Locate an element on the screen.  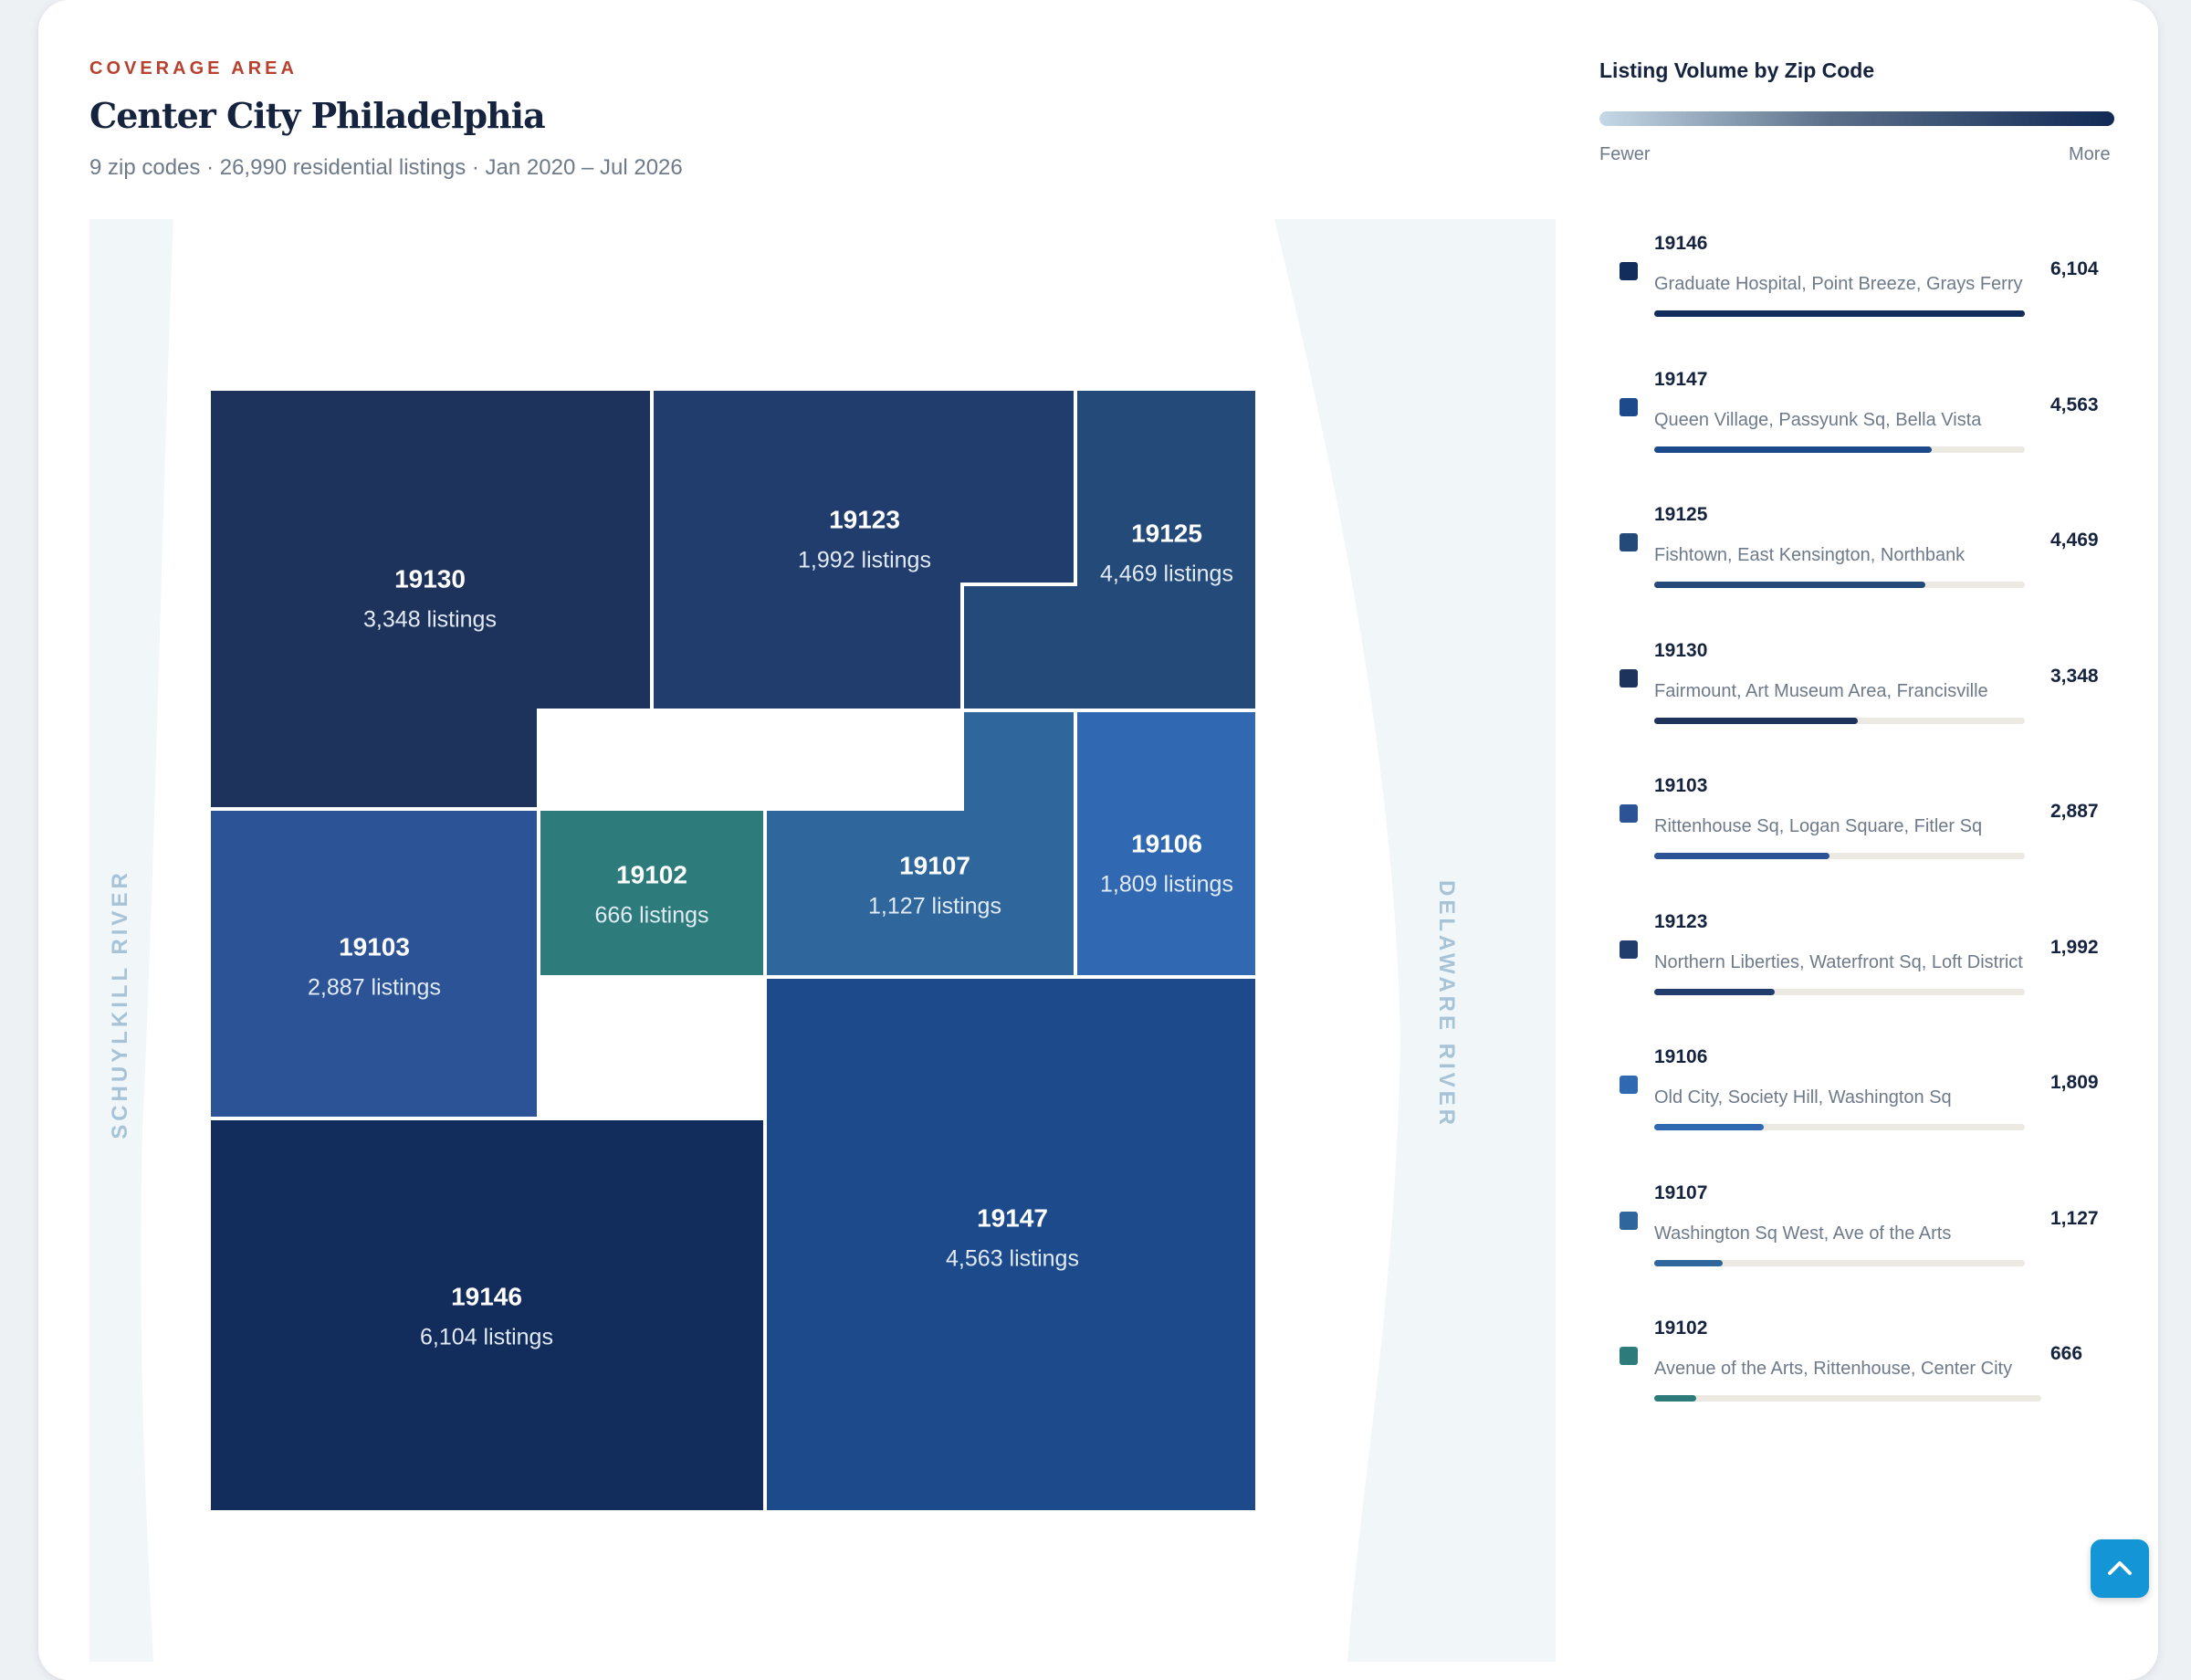
schuylkill-river-label: SCHUYLKILL RIVER is located at coordinates (120, 1004).